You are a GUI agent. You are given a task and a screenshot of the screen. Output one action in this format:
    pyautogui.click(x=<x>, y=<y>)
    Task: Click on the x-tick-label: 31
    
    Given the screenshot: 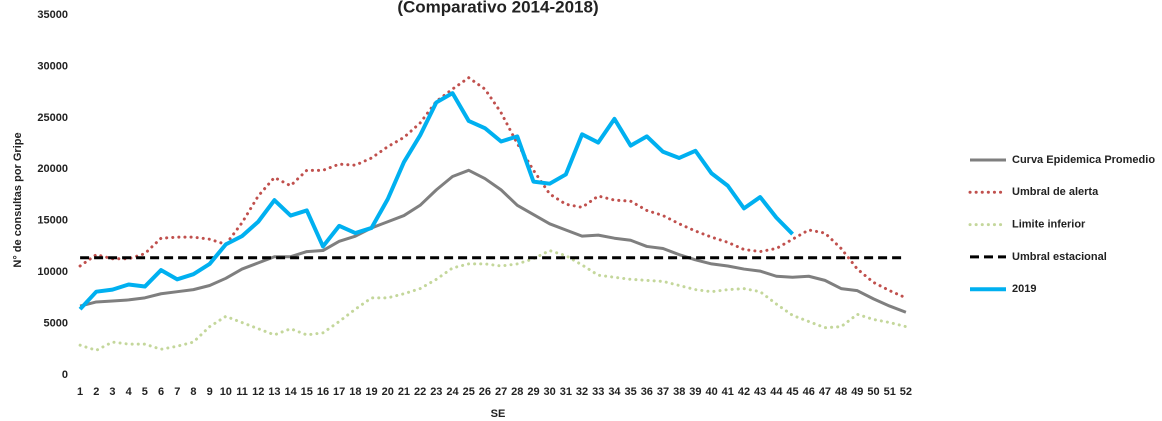 What is the action you would take?
    pyautogui.click(x=566, y=392)
    